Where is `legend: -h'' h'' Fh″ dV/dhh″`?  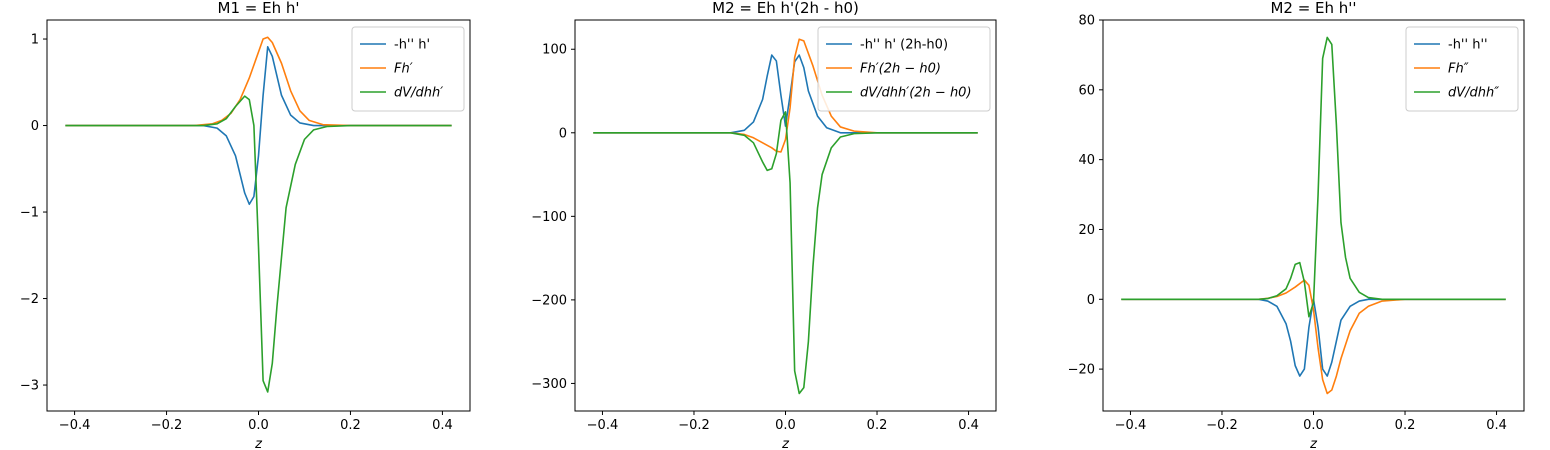 legend: -h'' h'' Fh″ dV/dhh″ is located at coordinates (1462, 69).